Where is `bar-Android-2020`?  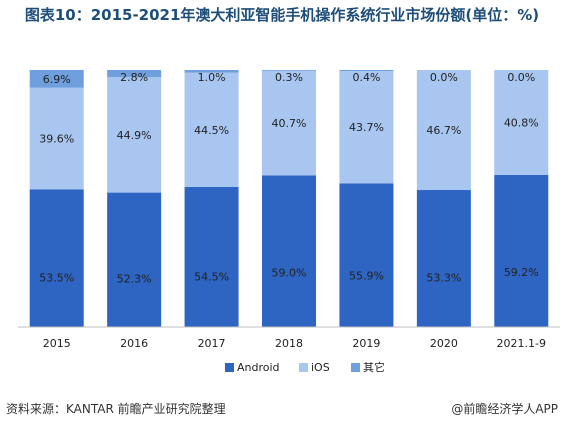 bar-Android-2020 is located at coordinates (443, 258).